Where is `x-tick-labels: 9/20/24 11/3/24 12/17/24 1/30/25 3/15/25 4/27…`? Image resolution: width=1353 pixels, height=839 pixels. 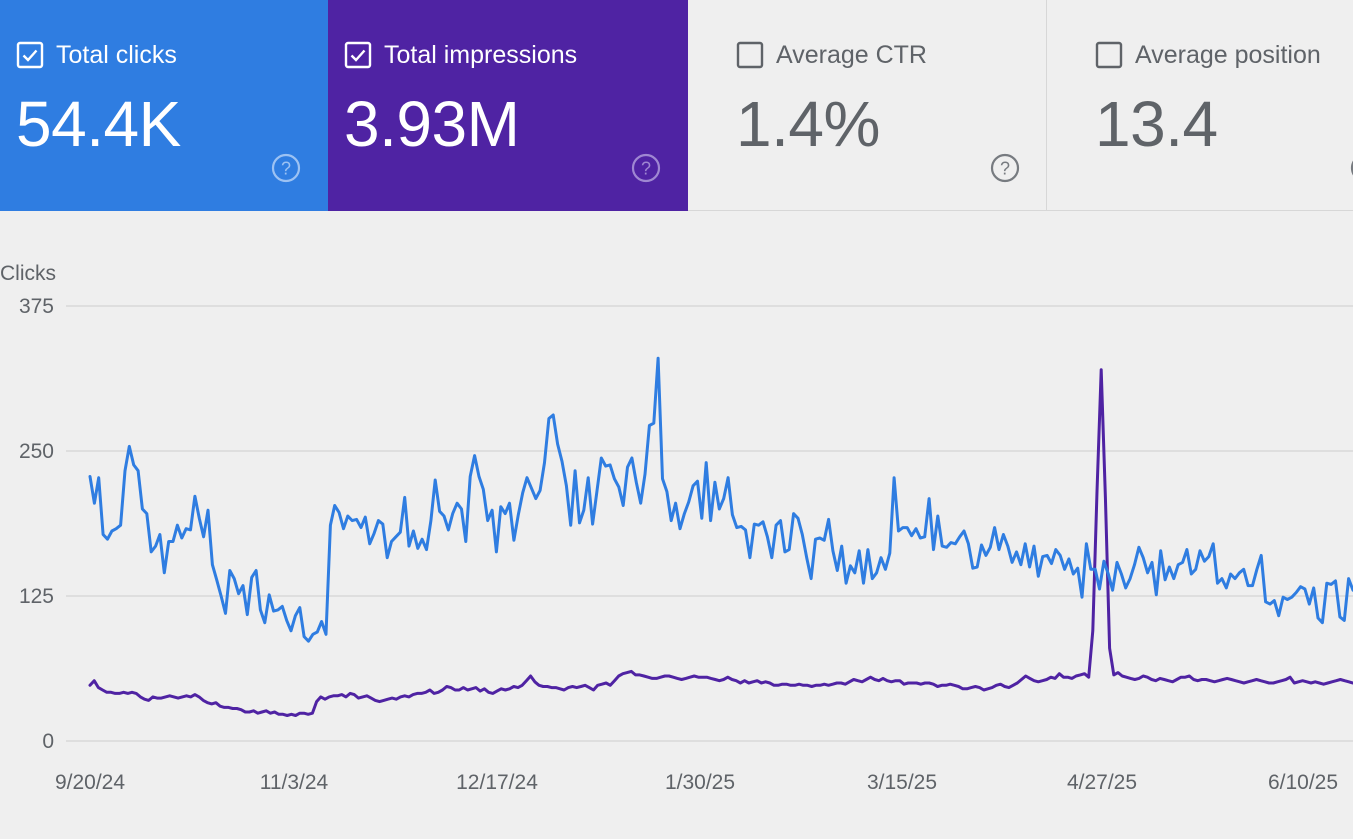
x-tick-labels: 9/20/24 11/3/24 12/17/24 1/30/25 3/15/25 4/27… is located at coordinates (696, 782).